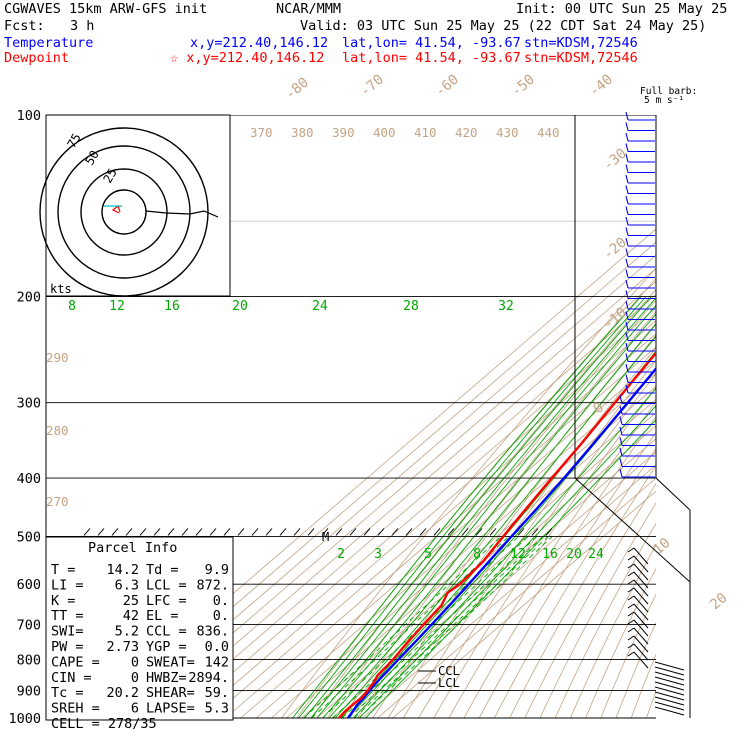 The height and width of the screenshot is (740, 740). What do you see at coordinates (162, 570) in the screenshot?
I see `parcel-key: Td =` at bounding box center [162, 570].